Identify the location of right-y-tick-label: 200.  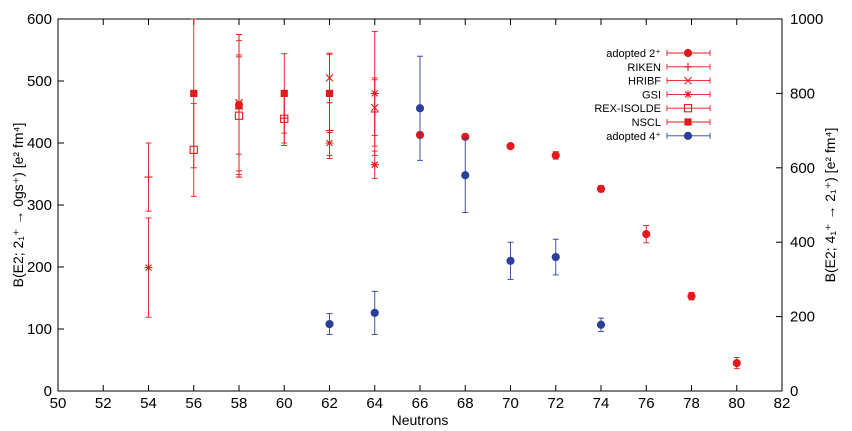
(802, 317).